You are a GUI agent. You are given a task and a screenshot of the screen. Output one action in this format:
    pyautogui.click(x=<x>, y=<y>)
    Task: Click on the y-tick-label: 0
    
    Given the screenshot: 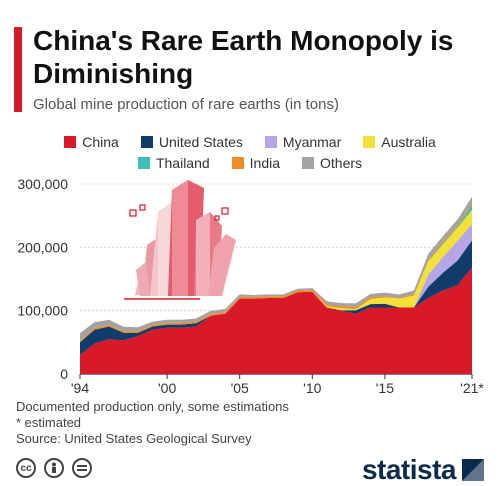 What is the action you would take?
    pyautogui.click(x=64, y=374)
    